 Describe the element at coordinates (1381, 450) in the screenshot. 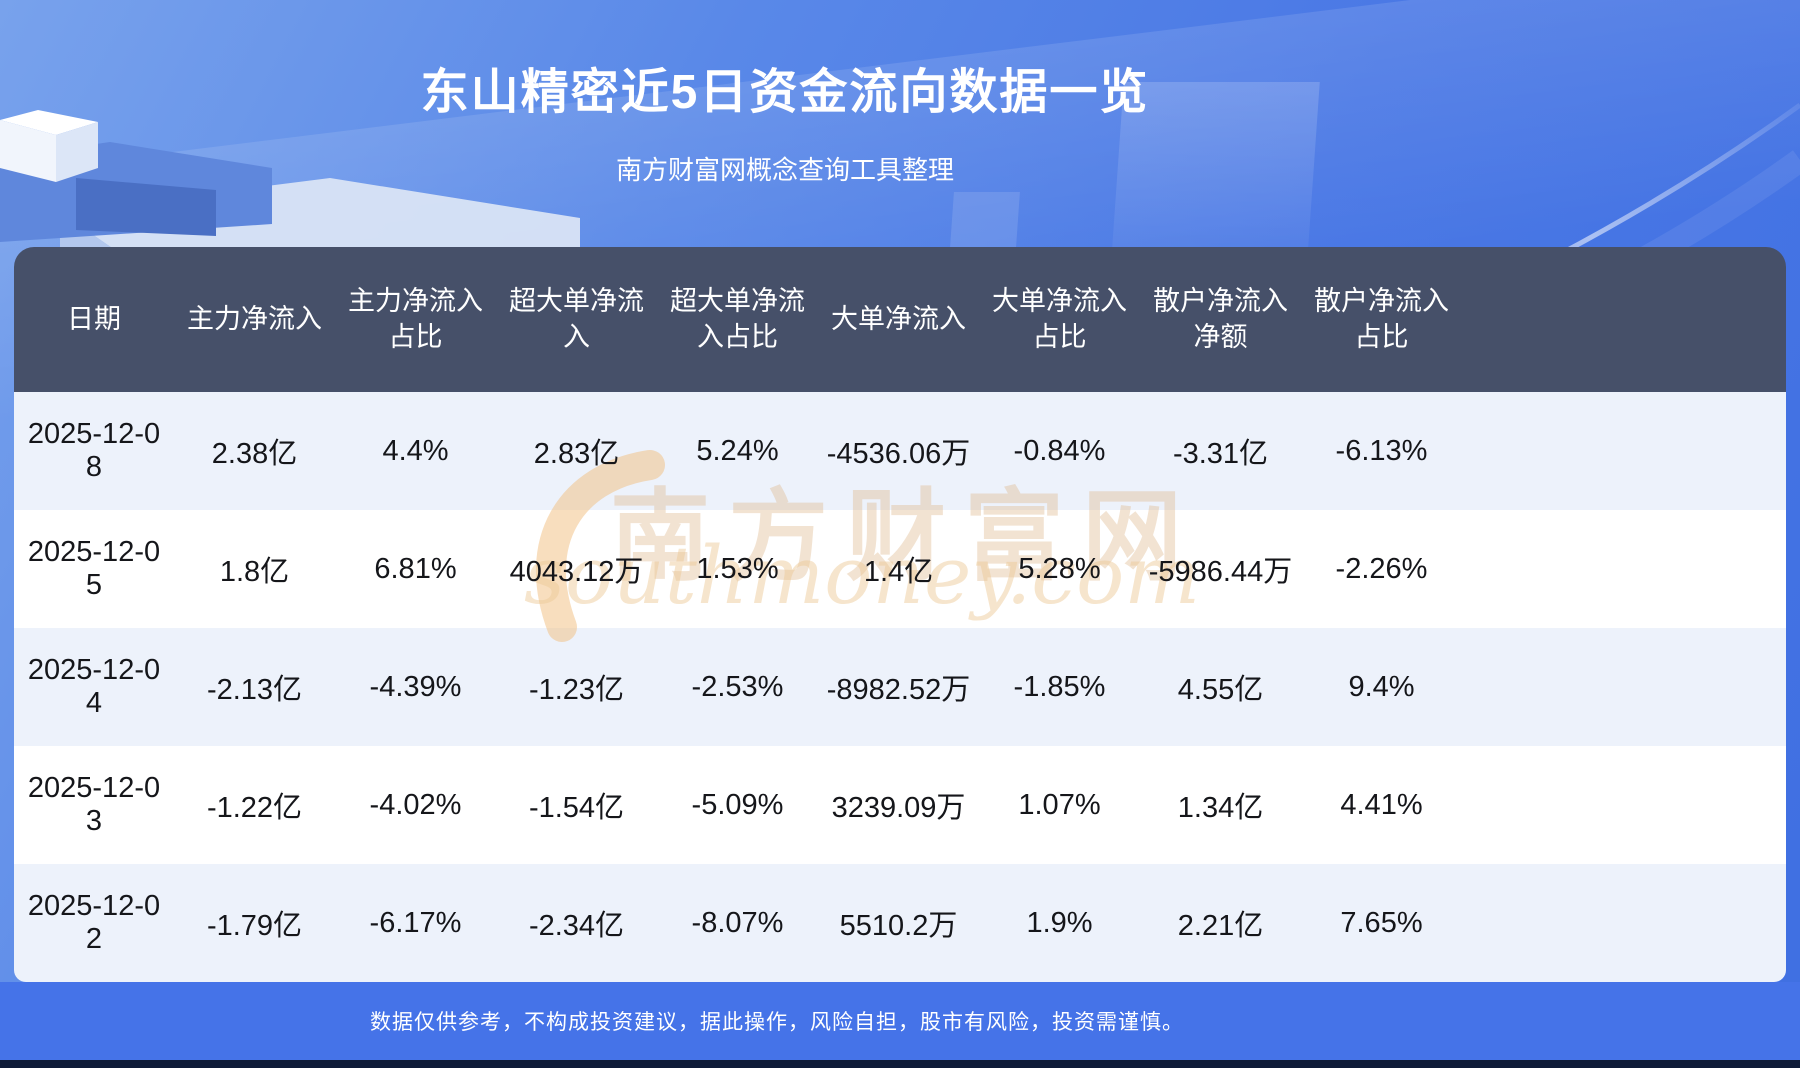

I see `table-cell: -6.13%` at that location.